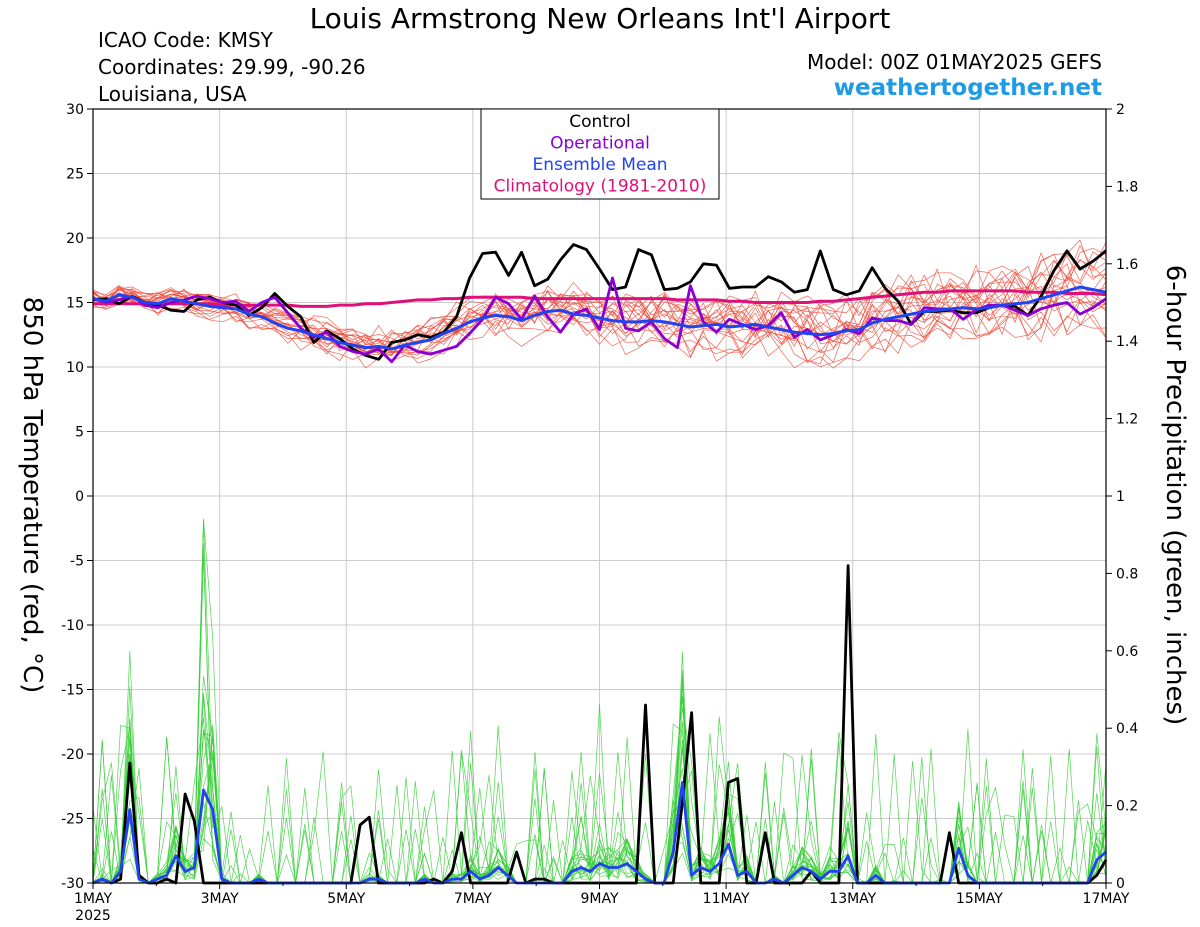 The width and height of the screenshot is (1200, 927). I want to click on tick-label-x: 11MAY, so click(726, 899).